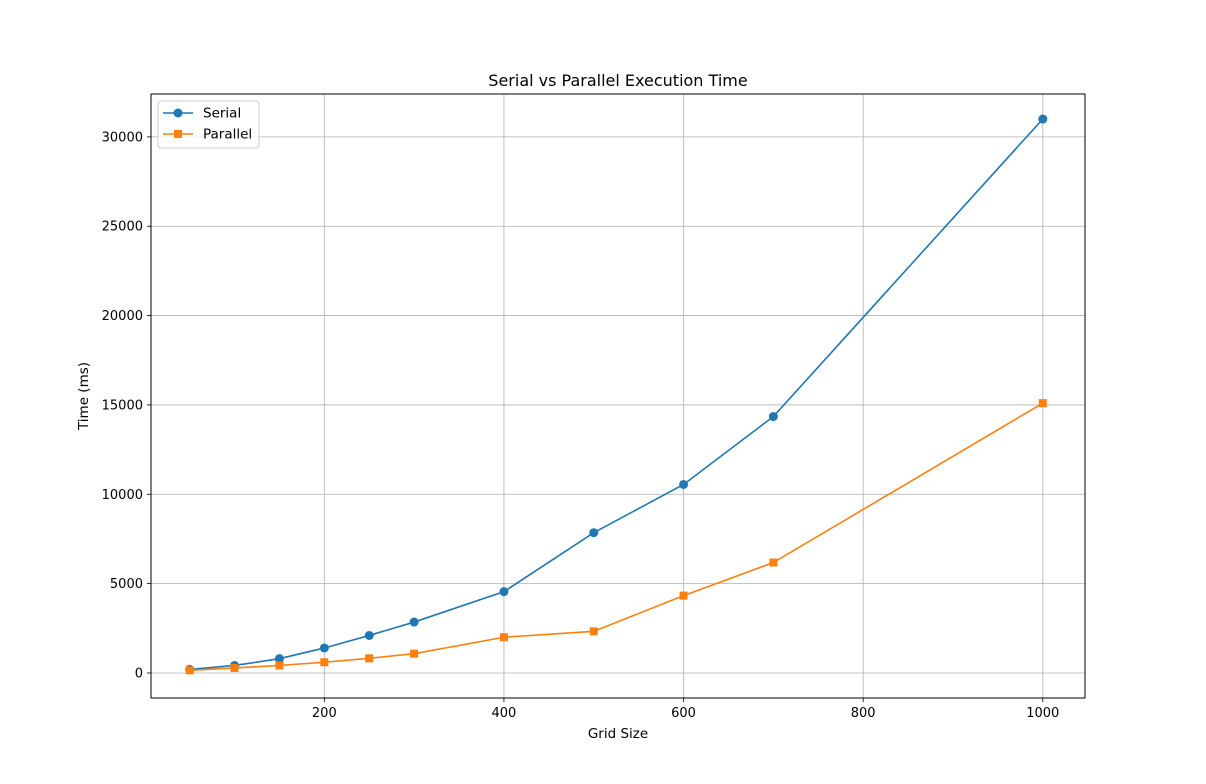  Describe the element at coordinates (178, 134) in the screenshot. I see `legend-marker-parallel` at that location.